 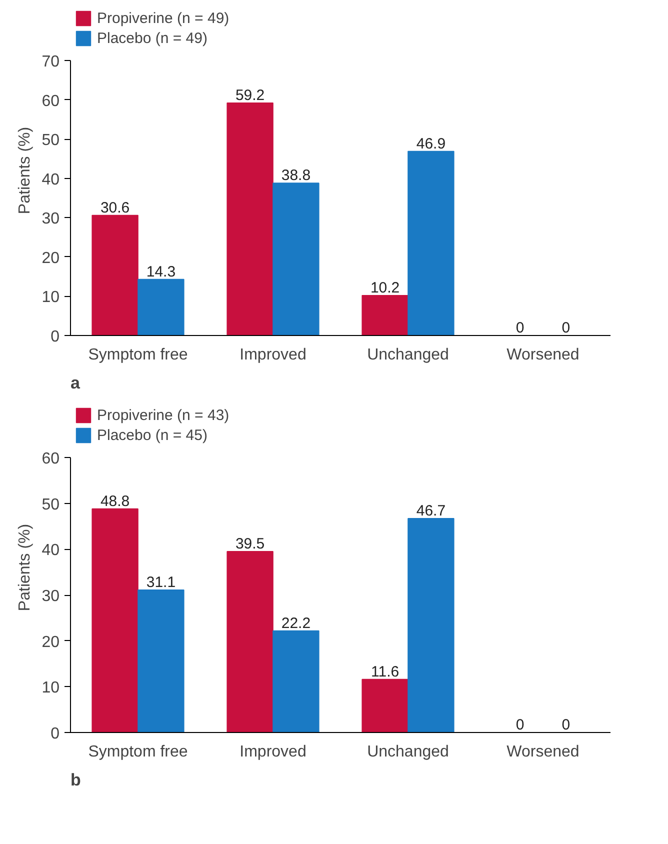 I want to click on data-label: 38.8, so click(x=296, y=175).